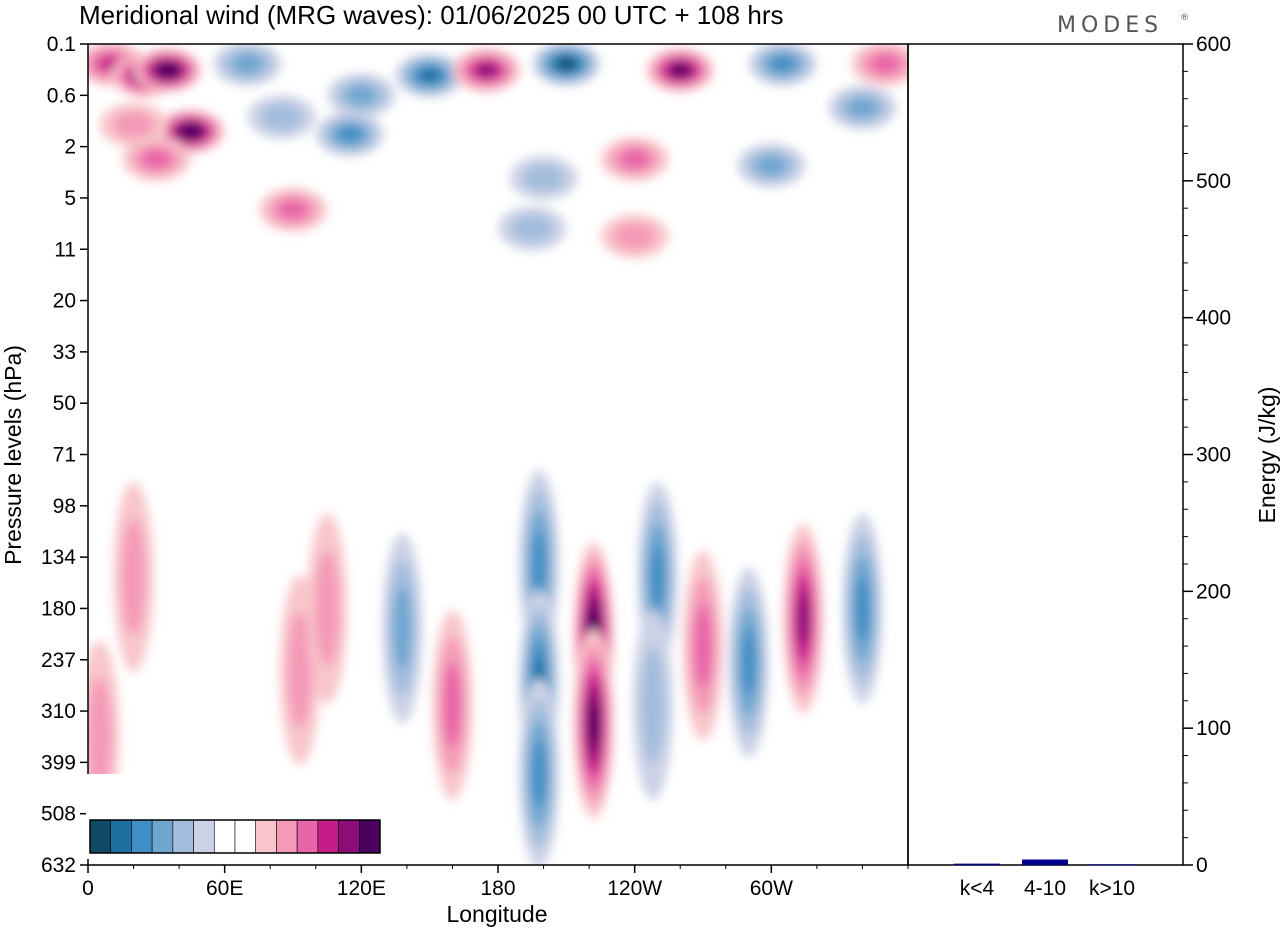 The image size is (1280, 930). What do you see at coordinates (64, 506) in the screenshot?
I see `y-tick-label: 98` at bounding box center [64, 506].